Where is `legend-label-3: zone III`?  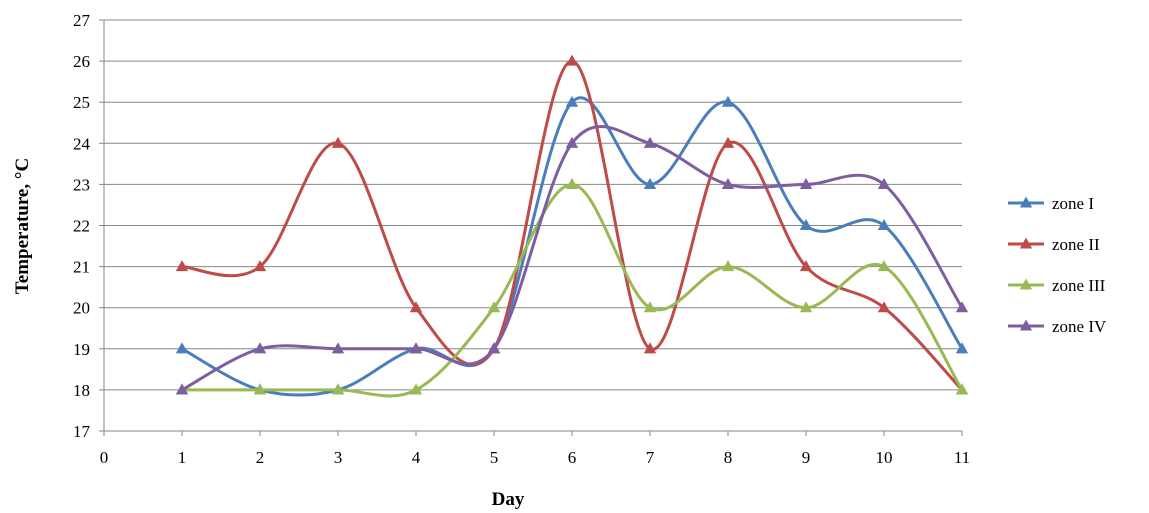 legend-label-3: zone III is located at coordinates (1079, 285).